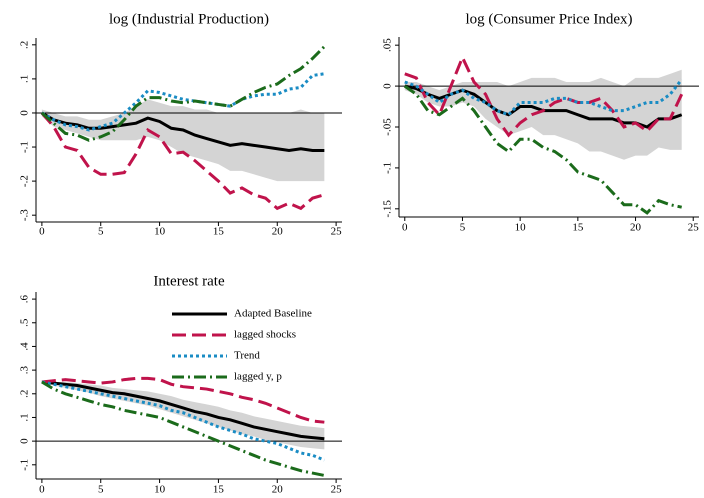 The image size is (704, 498). Describe the element at coordinates (25, 369) in the screenshot. I see `y-tick-label: .3` at that location.